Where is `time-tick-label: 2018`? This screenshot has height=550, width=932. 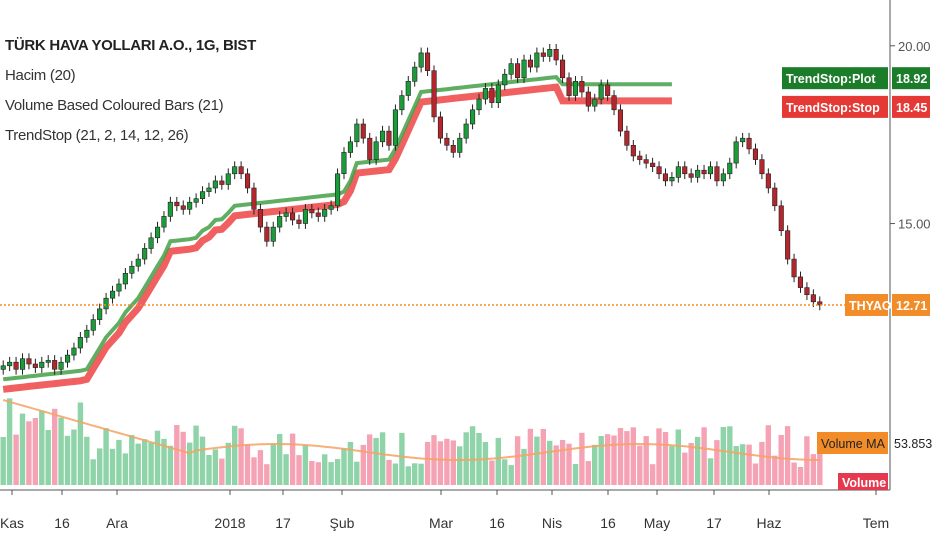 time-tick-label: 2018 is located at coordinates (229, 523).